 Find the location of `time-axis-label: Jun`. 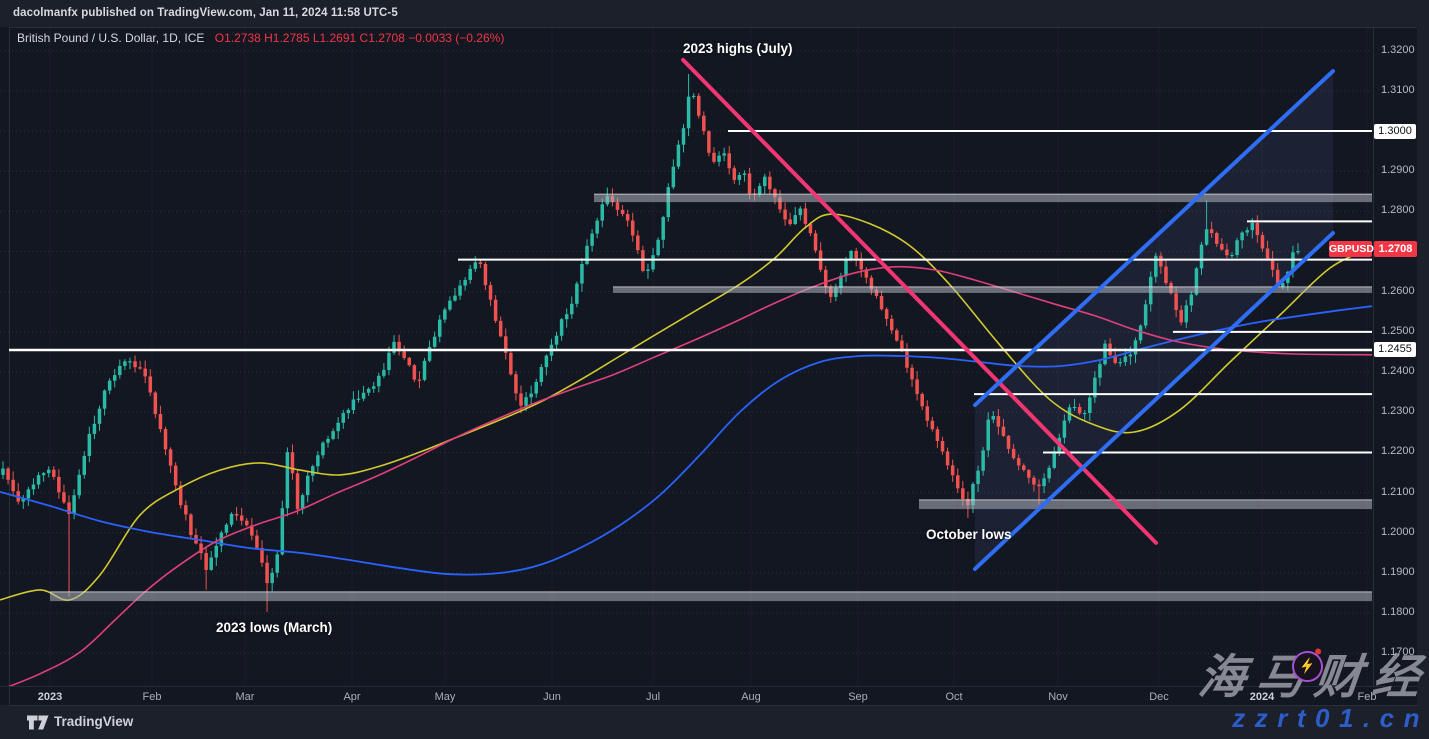

time-axis-label: Jun is located at coordinates (552, 697).